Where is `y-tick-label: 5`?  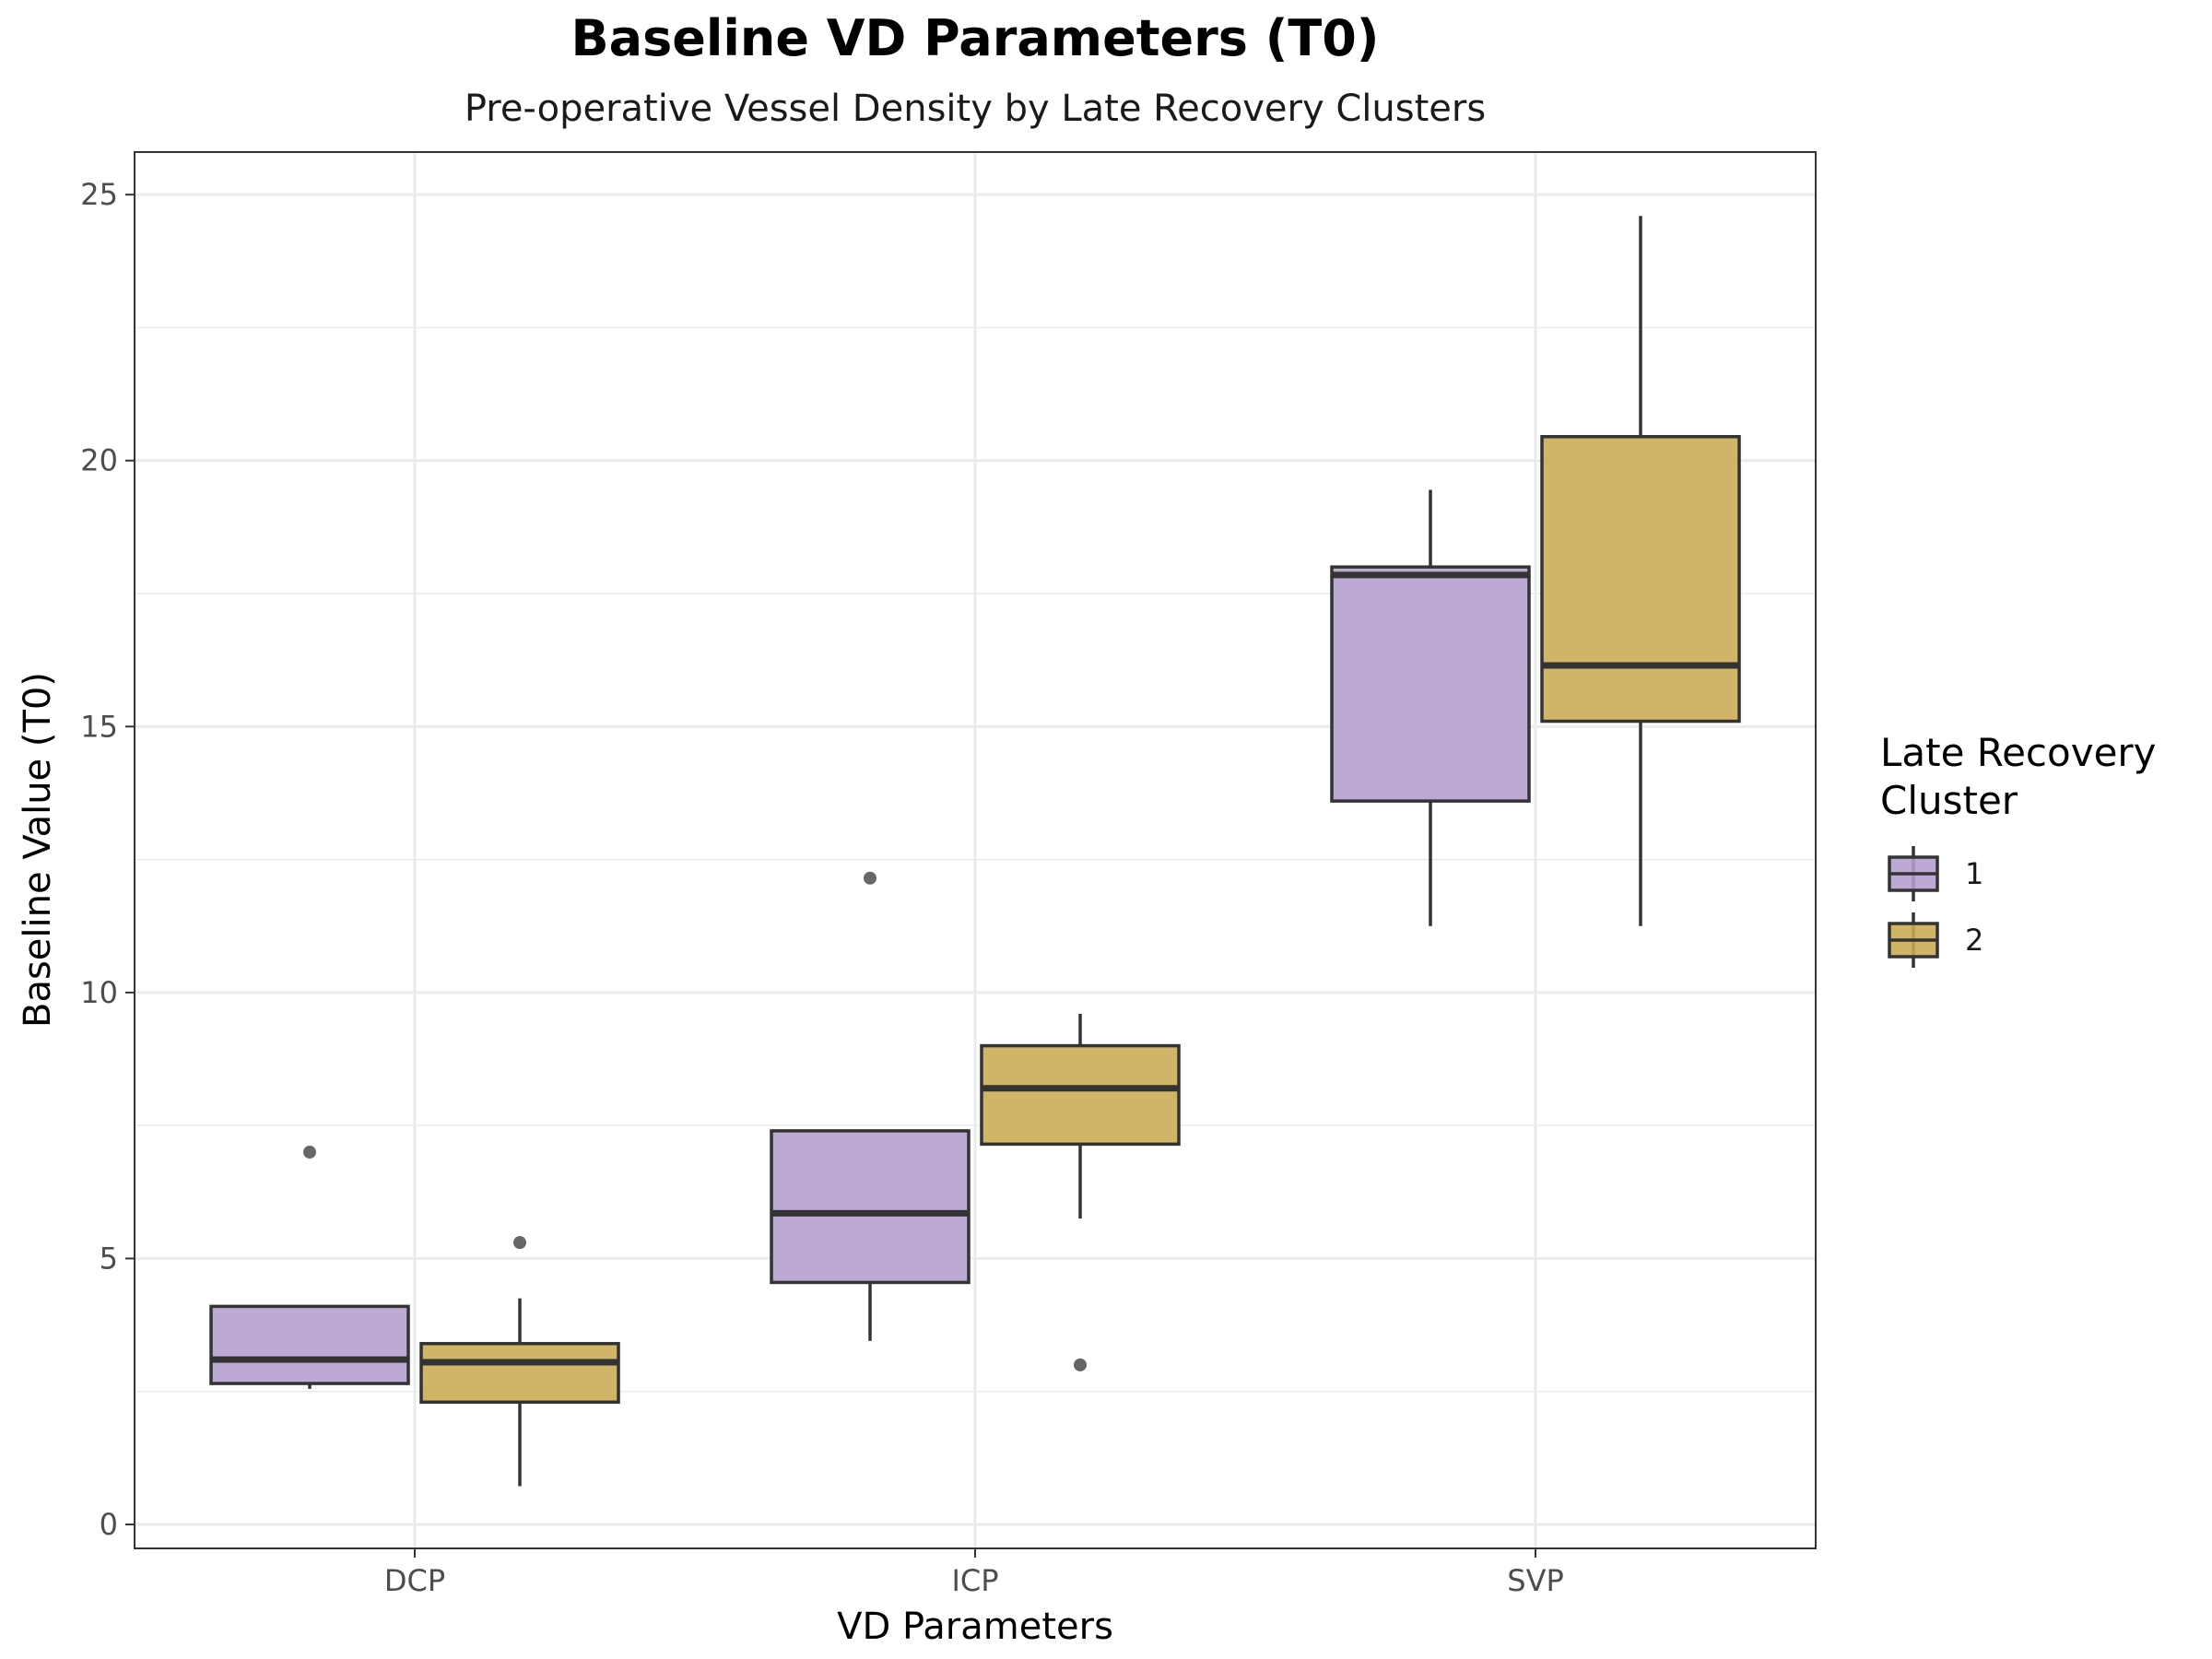
y-tick-label: 5 is located at coordinates (109, 1258).